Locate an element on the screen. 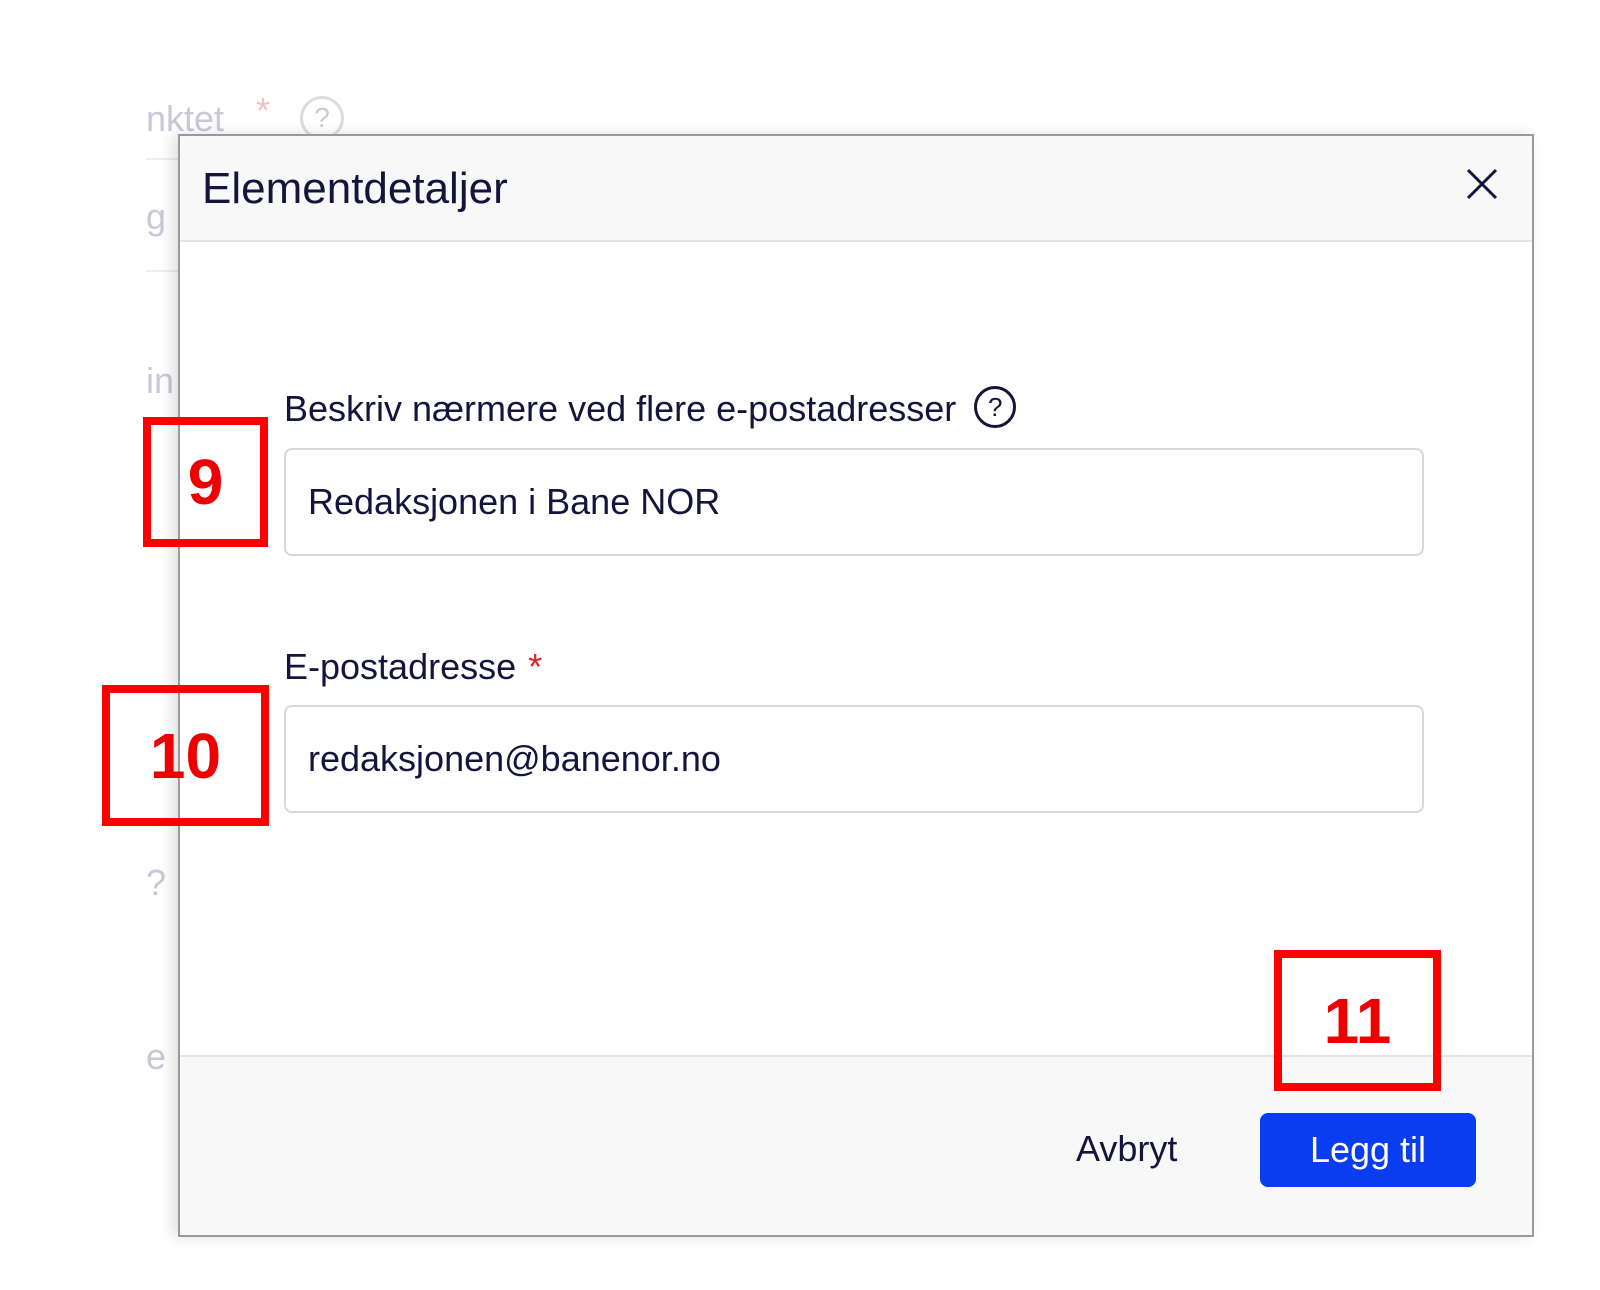 The image size is (1600, 1290). required-mark: * is located at coordinates (535, 666).